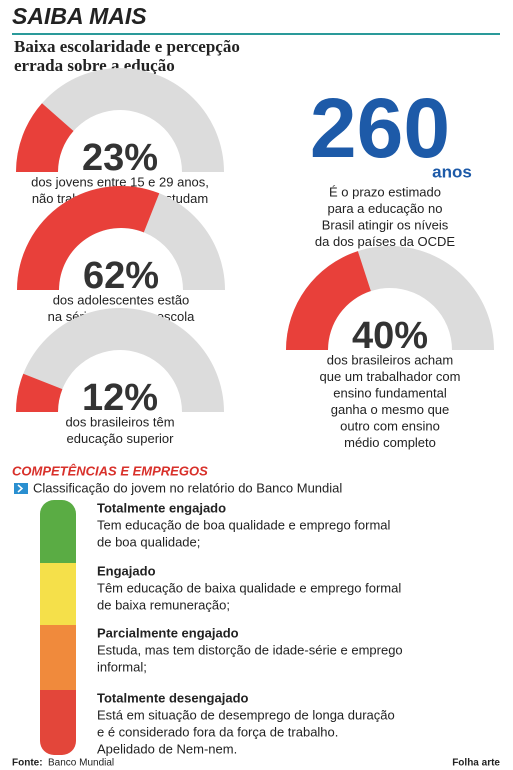  I want to click on subtitle: Baixa escolaridade e percepção, so click(127, 46).